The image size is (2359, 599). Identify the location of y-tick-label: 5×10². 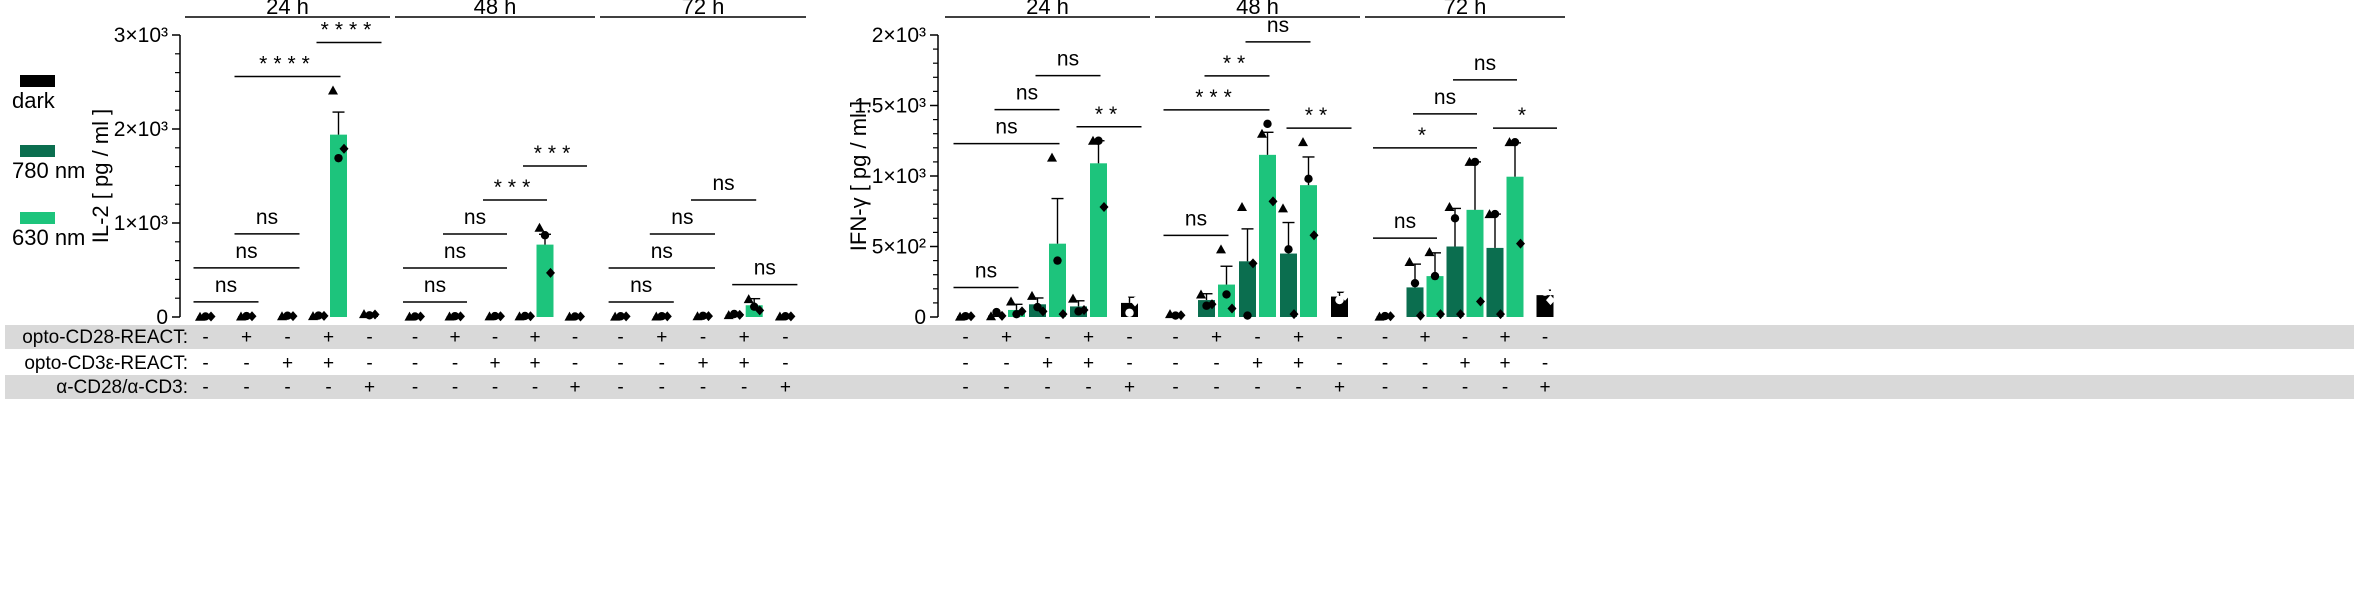
(899, 247).